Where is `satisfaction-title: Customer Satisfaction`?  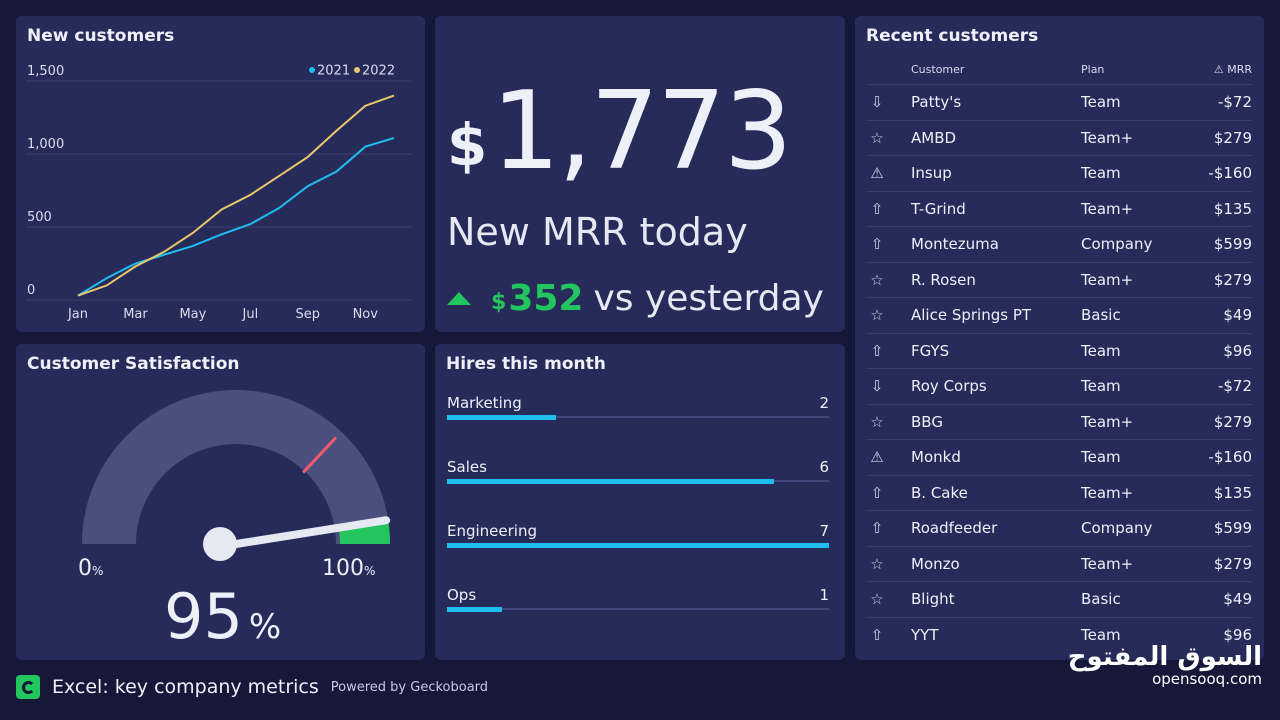 satisfaction-title: Customer Satisfaction is located at coordinates (133, 364).